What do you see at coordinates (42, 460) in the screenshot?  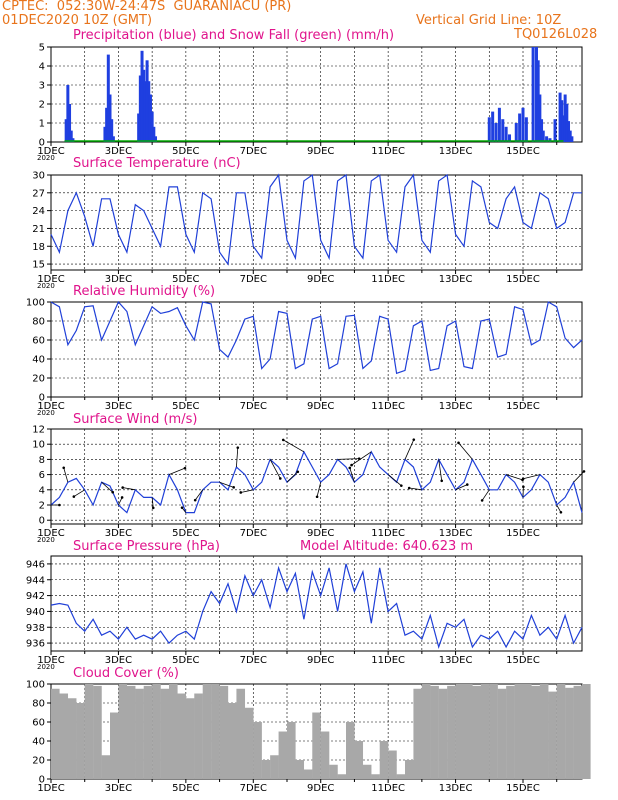 I see `y-tick-label: 8` at bounding box center [42, 460].